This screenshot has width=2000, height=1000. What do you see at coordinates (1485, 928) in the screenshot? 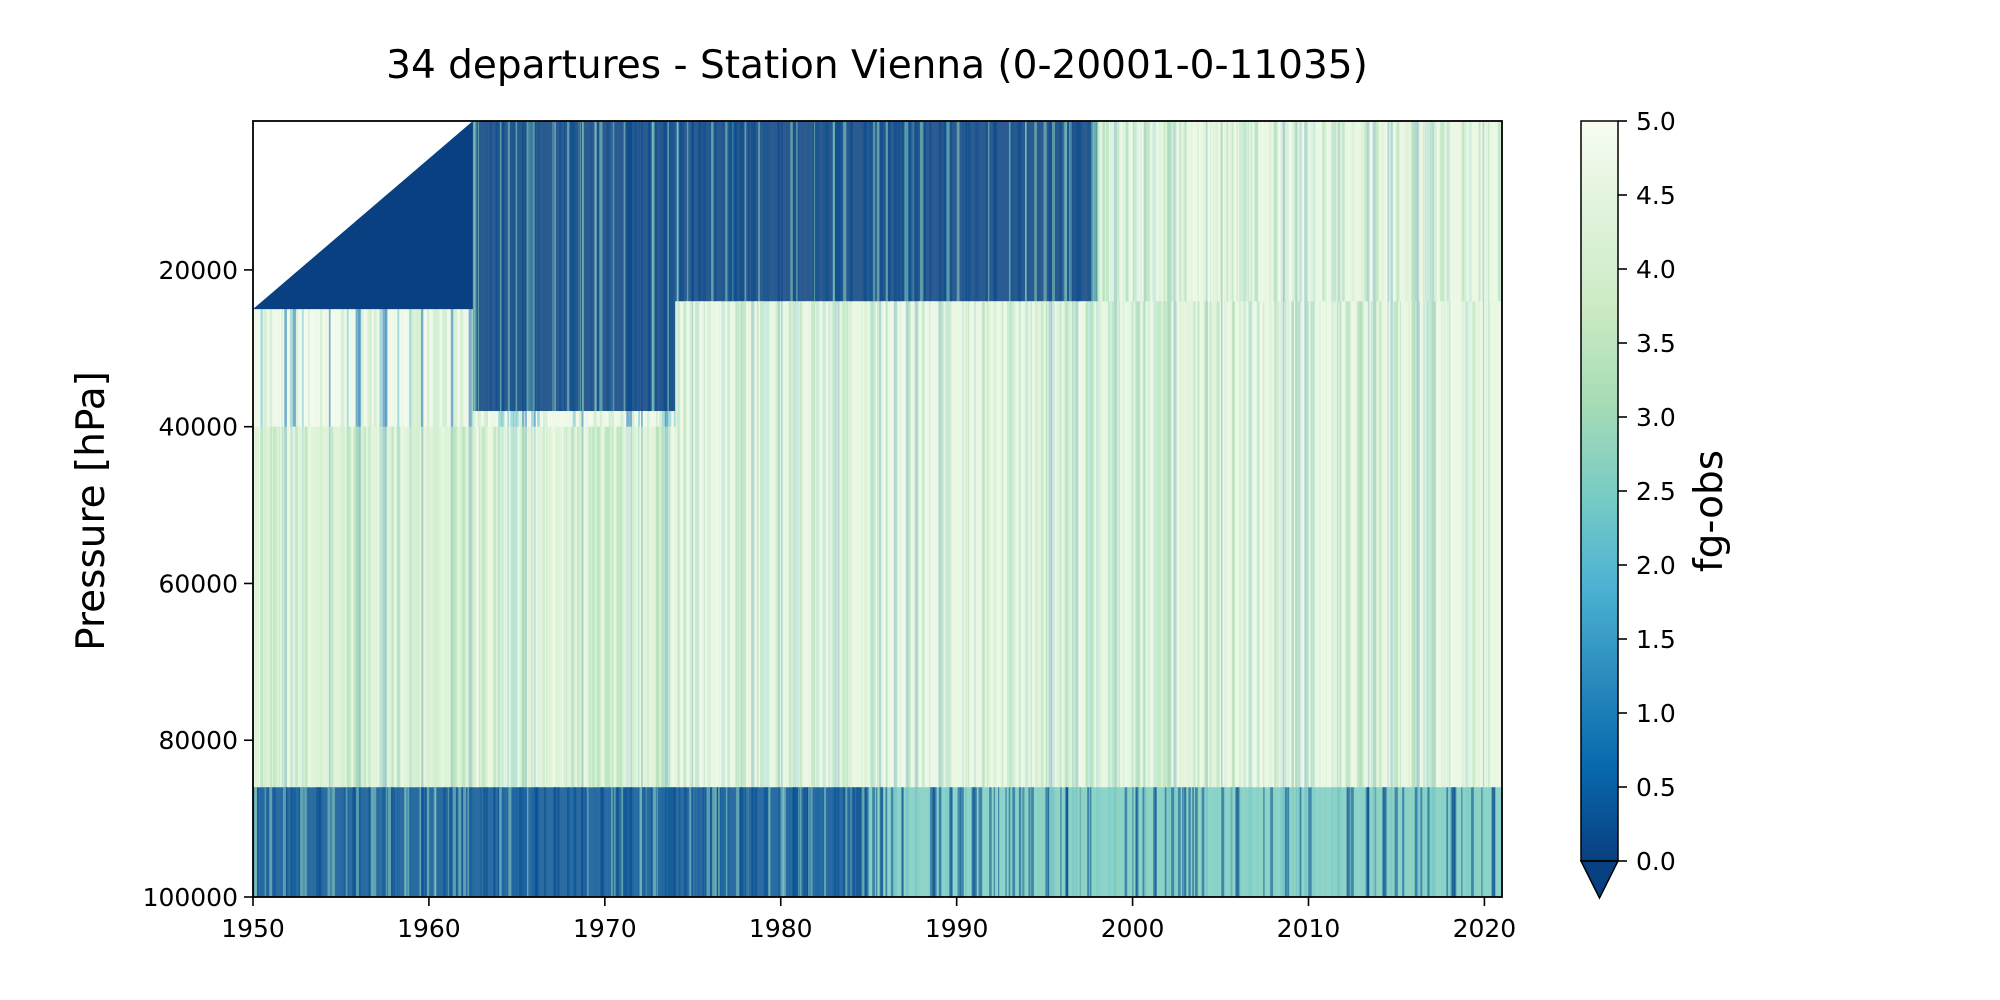
I see `x-tick-label: 2020` at bounding box center [1485, 928].